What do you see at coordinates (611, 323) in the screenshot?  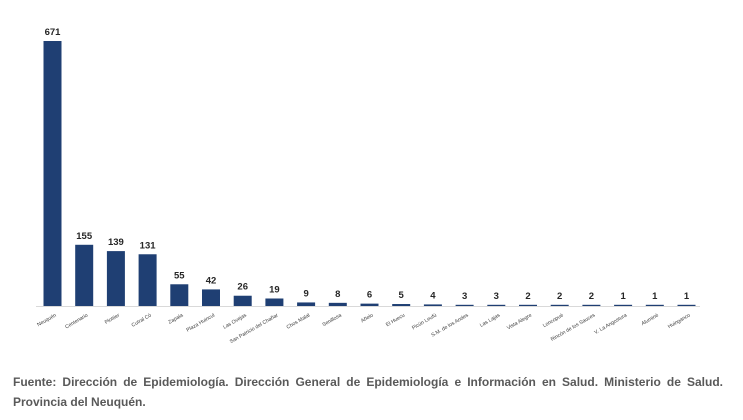 I see `category-label-19: V. La Angostura` at bounding box center [611, 323].